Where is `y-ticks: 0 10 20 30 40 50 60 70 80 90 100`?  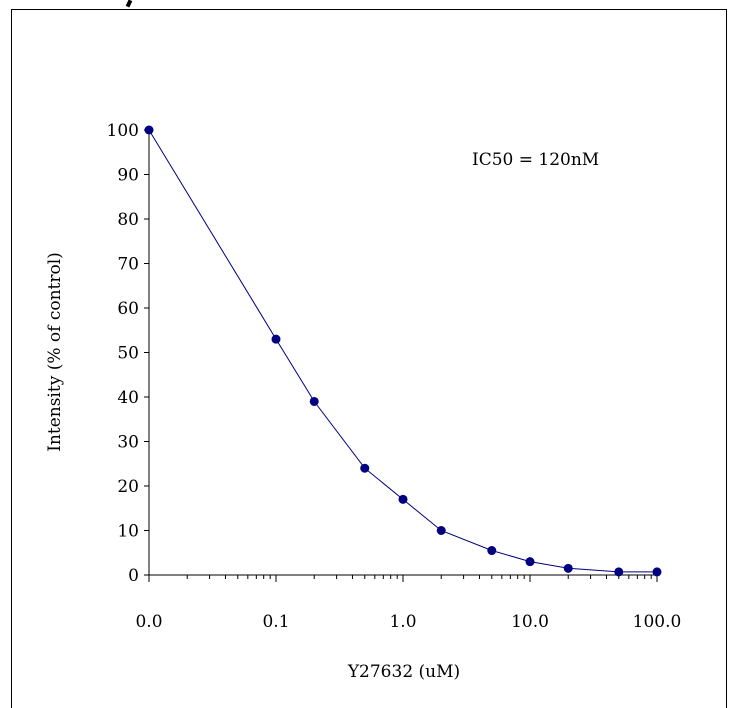 y-ticks: 0 10 20 30 40 50 60 70 80 90 100 is located at coordinates (128, 353).